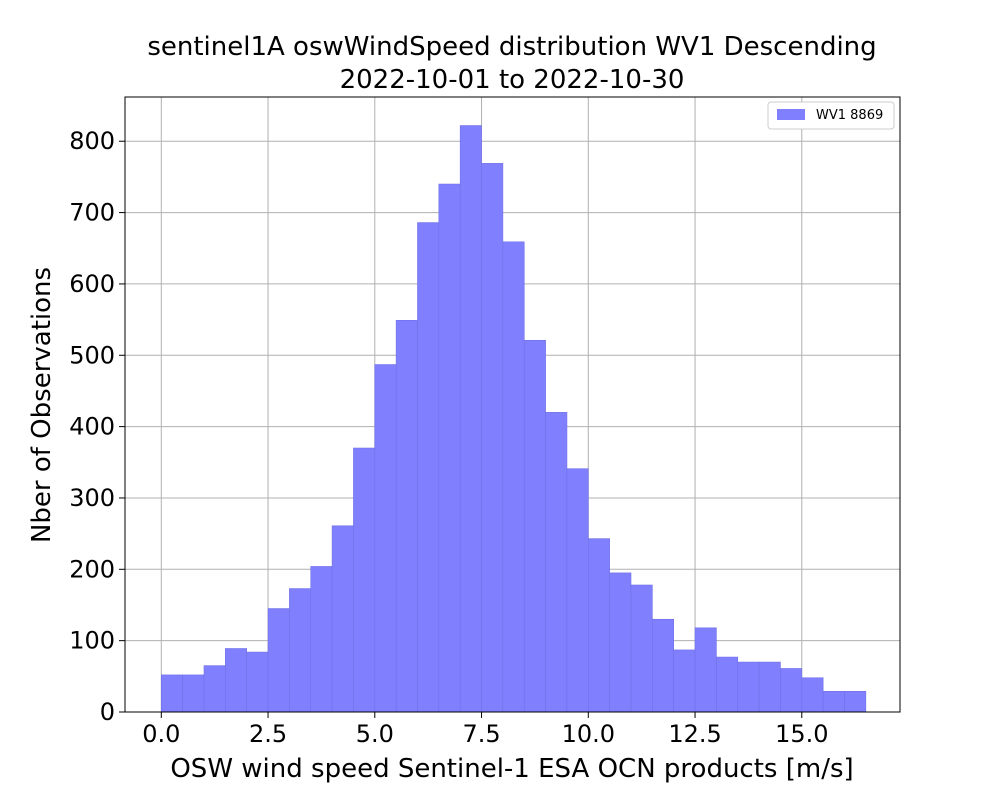  What do you see at coordinates (849, 115) in the screenshot?
I see `legend-label: WV1 8869` at bounding box center [849, 115].